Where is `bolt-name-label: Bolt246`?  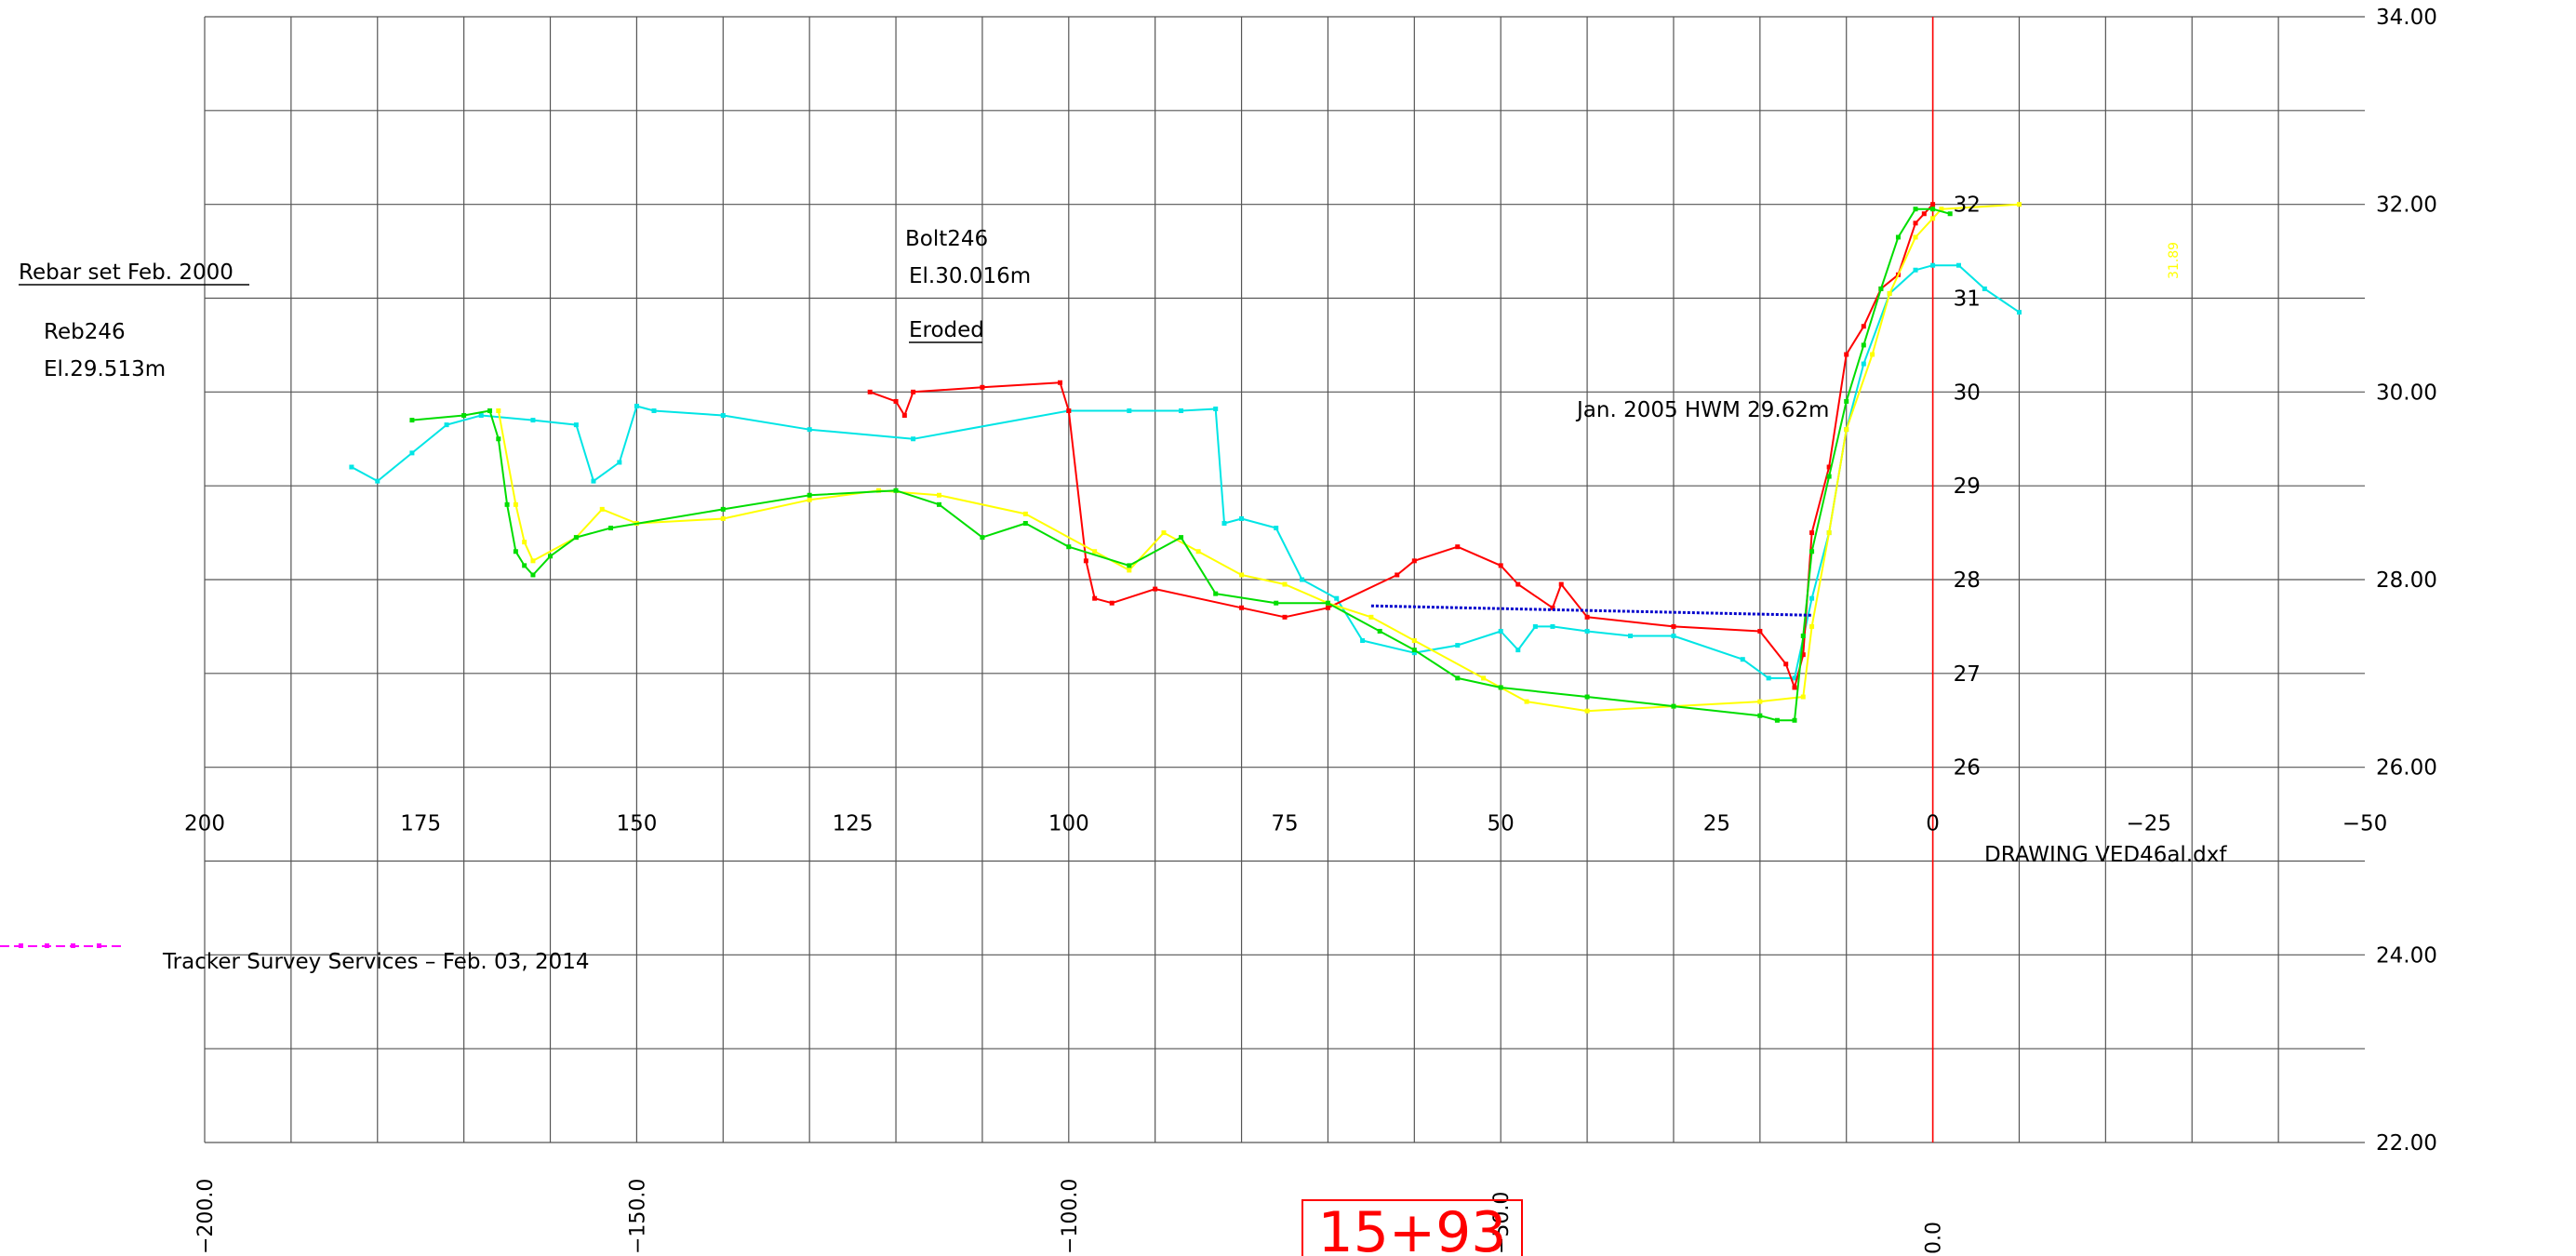 bolt-name-label: Bolt246 is located at coordinates (946, 239).